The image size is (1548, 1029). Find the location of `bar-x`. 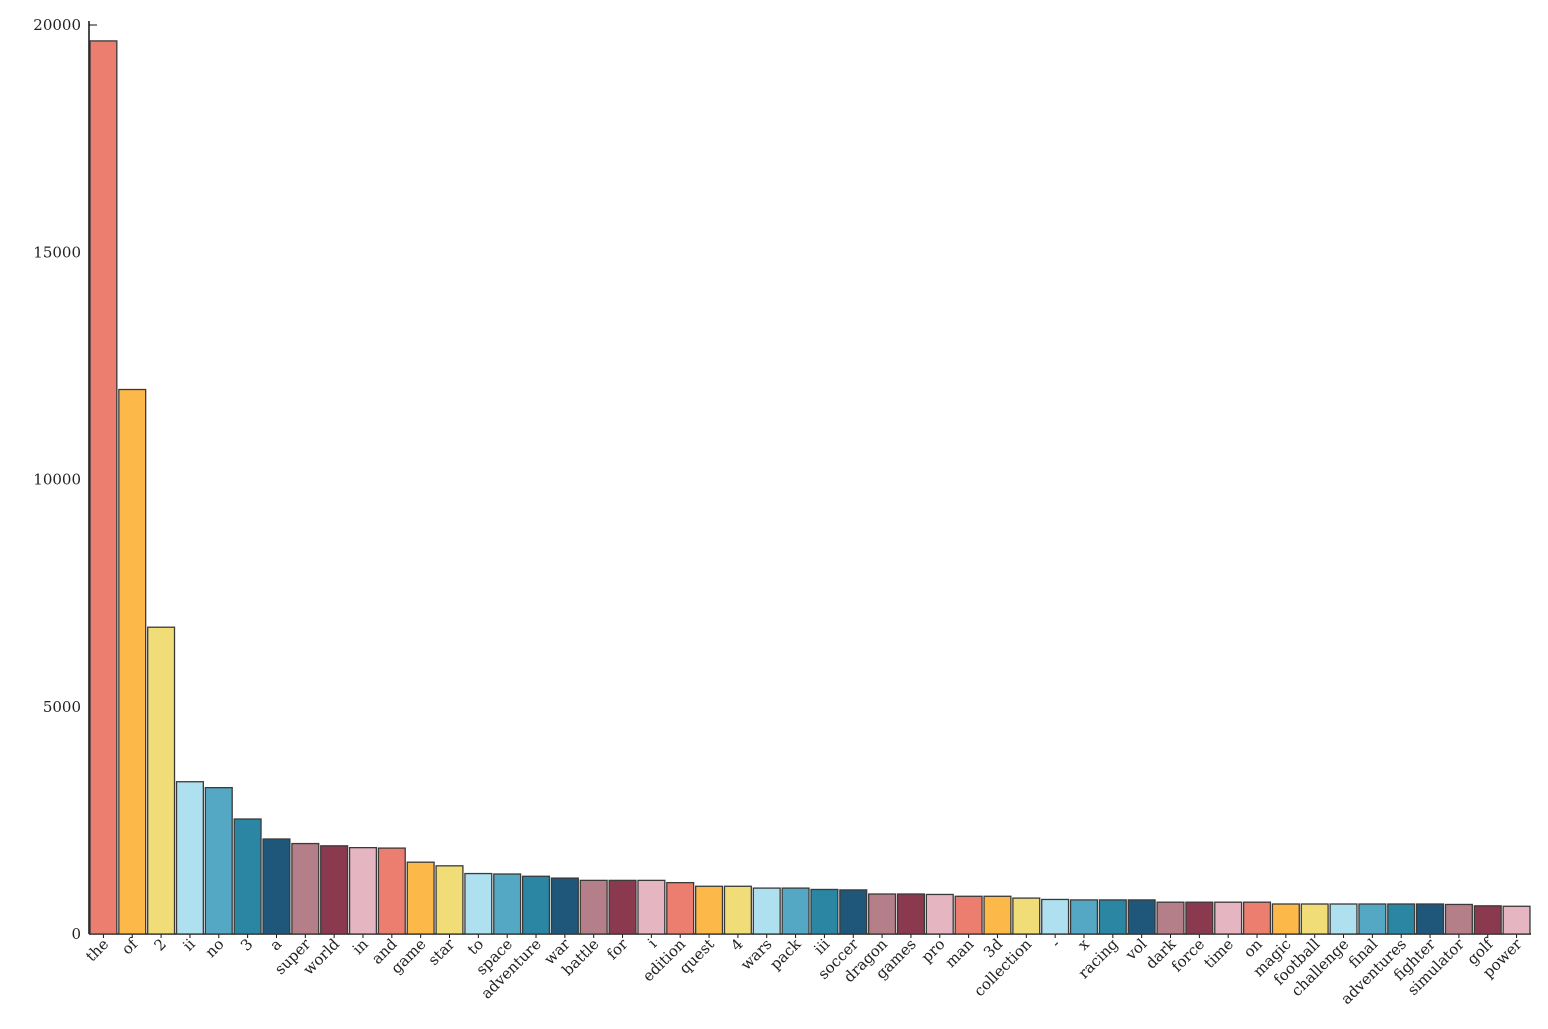

bar-x is located at coordinates (1084, 917).